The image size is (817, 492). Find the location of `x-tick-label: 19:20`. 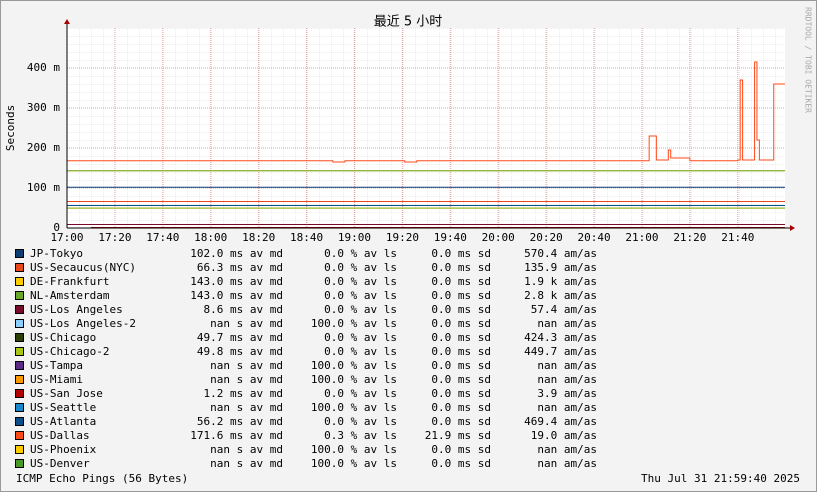

x-tick-label: 19:20 is located at coordinates (402, 237).